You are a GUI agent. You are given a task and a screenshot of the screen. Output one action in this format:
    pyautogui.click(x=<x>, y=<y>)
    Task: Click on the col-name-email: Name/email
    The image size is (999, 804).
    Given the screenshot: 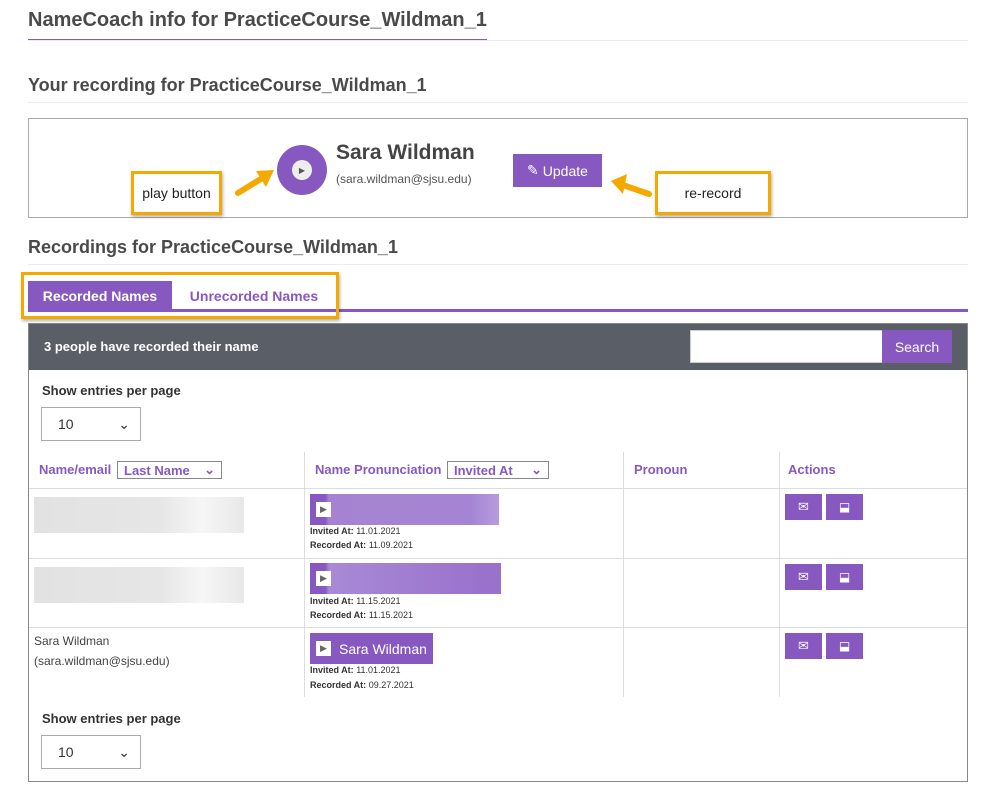 What is the action you would take?
    pyautogui.click(x=75, y=469)
    